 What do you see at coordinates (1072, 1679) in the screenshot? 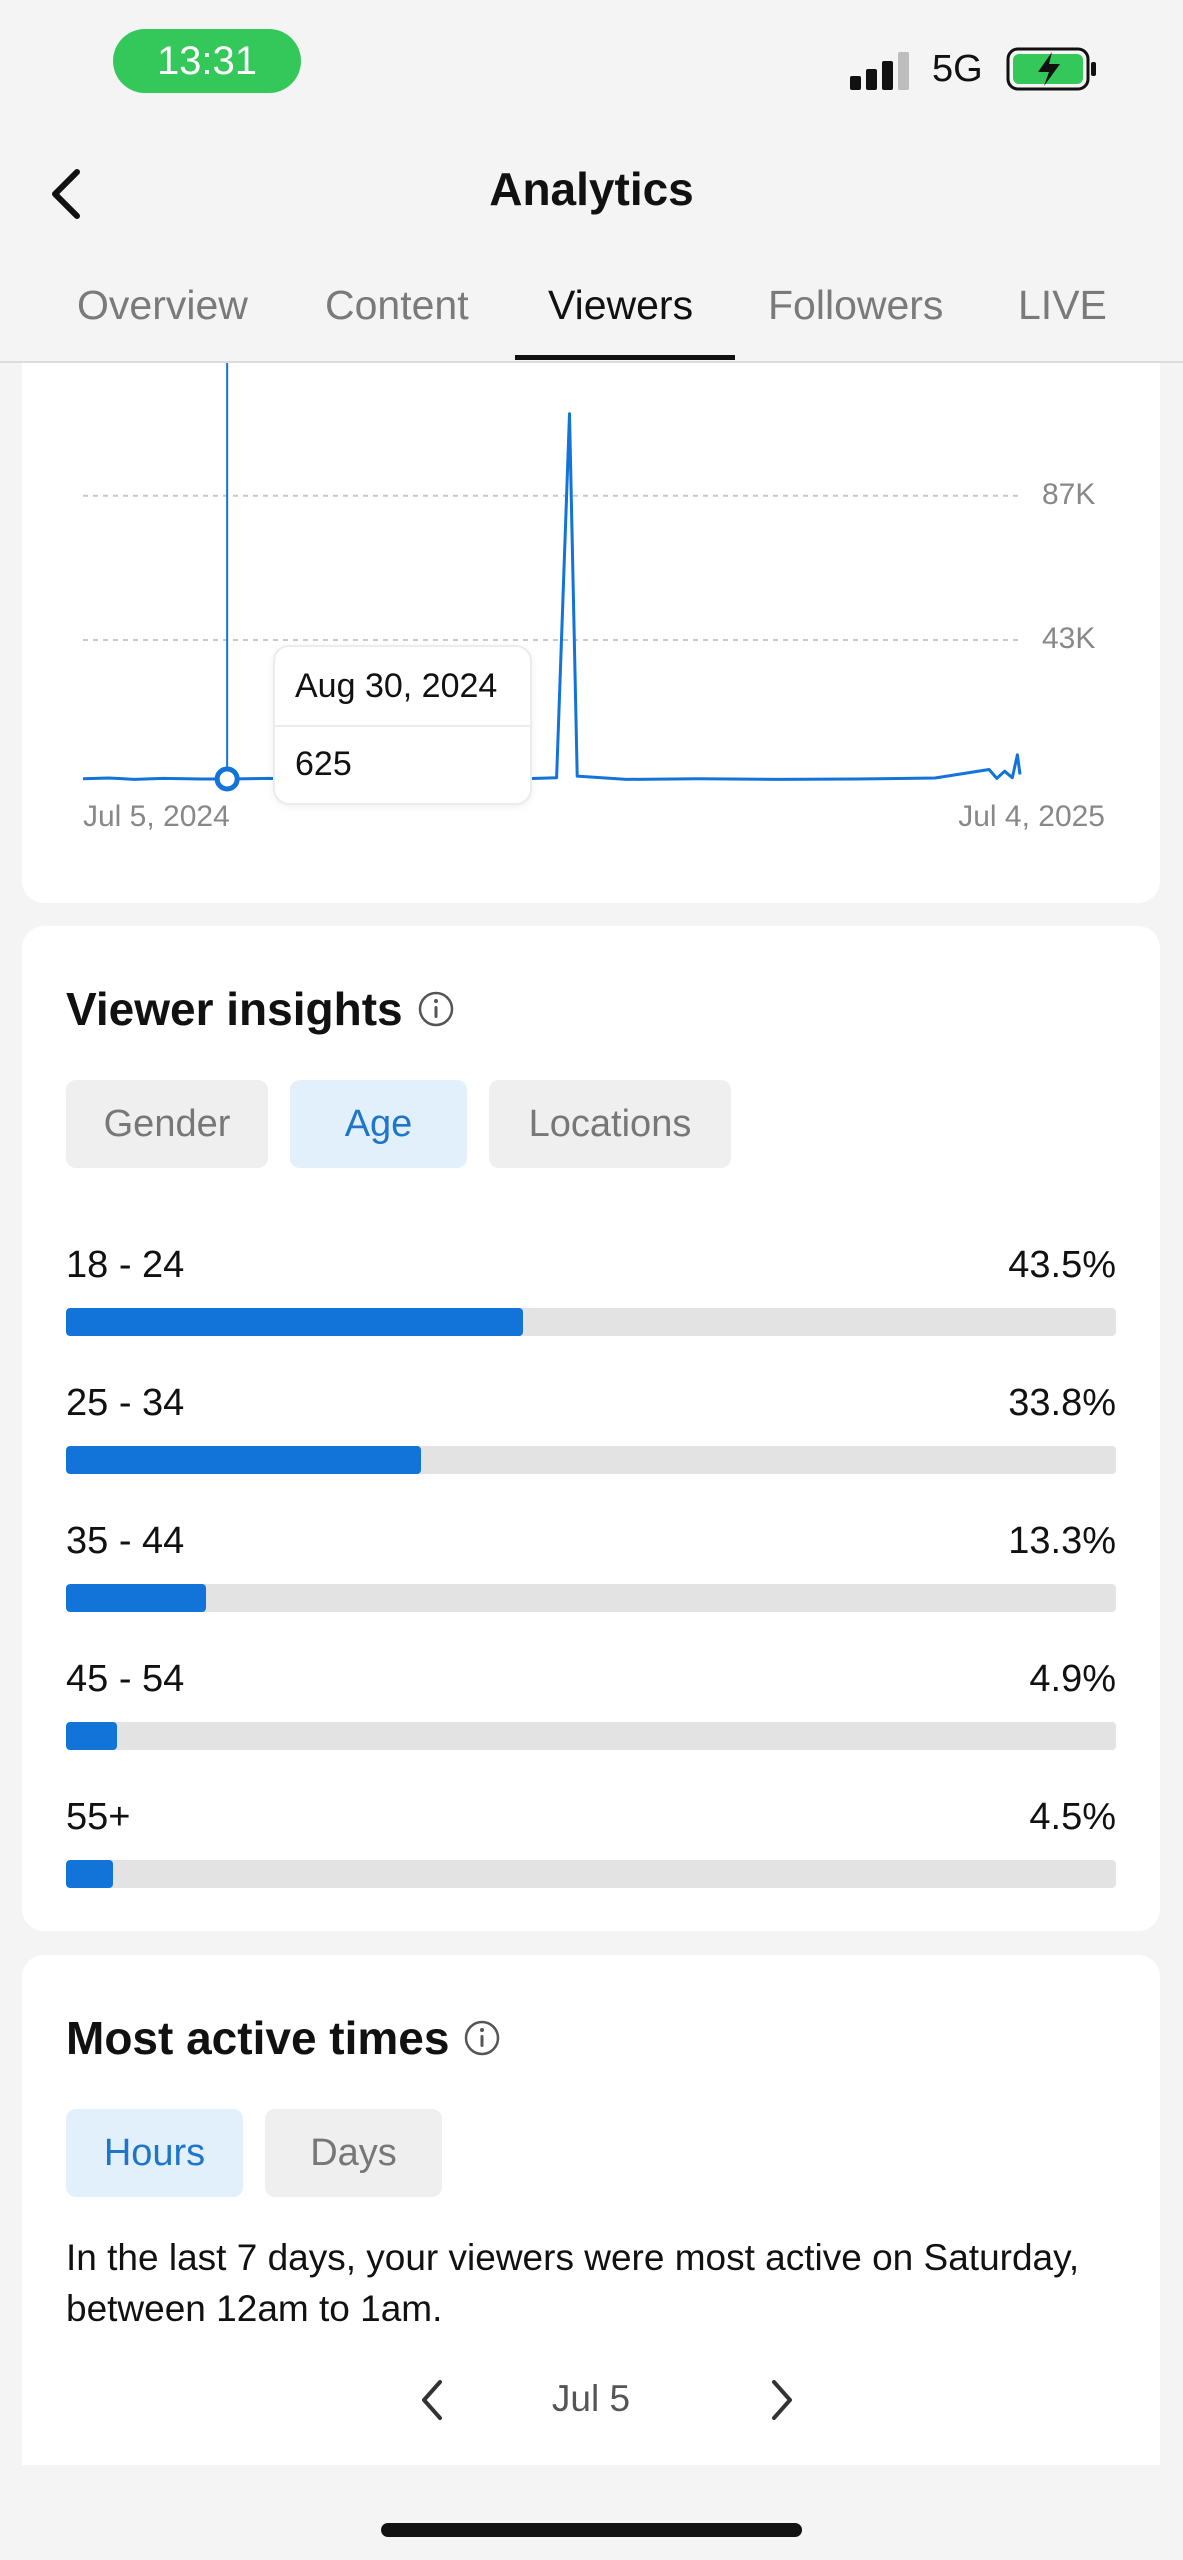
I see `age-percent: 4.9%` at bounding box center [1072, 1679].